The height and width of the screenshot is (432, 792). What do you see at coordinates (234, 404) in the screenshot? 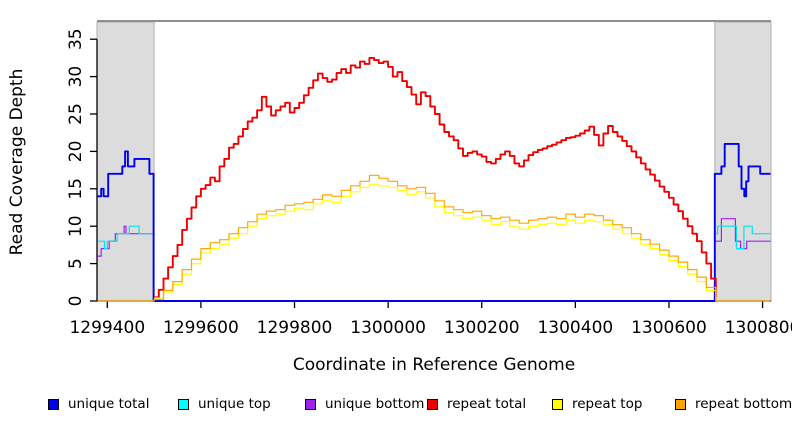
I see `legend-label: unique top` at bounding box center [234, 404].